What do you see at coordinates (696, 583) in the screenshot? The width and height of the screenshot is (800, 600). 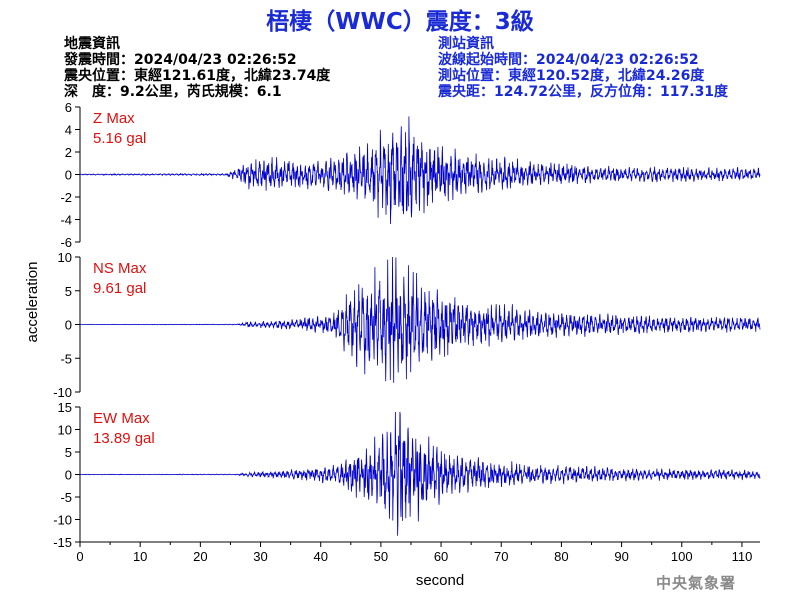 I see `agency-name: 中央氣象署` at bounding box center [696, 583].